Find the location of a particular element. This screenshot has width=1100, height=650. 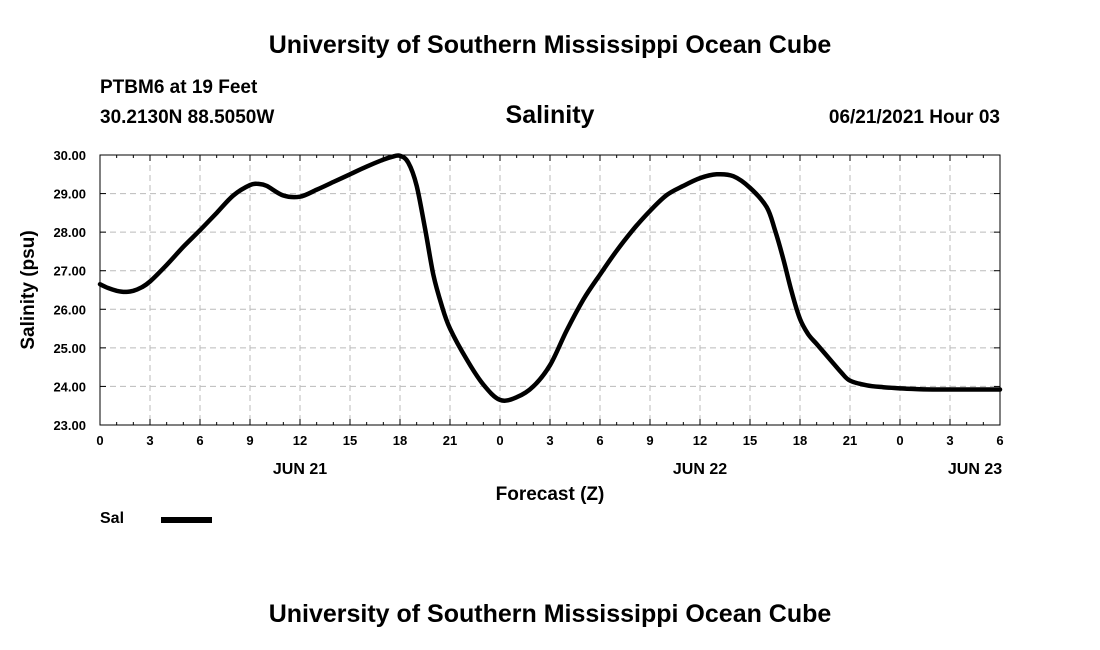

station-label: PTBM6 at 19 Feet is located at coordinates (179, 87).